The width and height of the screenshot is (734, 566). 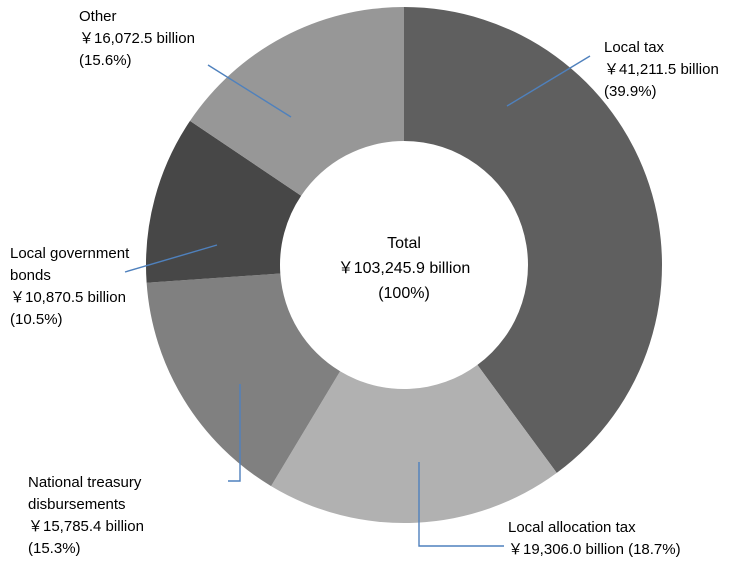 I want to click on label-local-allocation-tax-line-1: Local allocation tax, so click(x=572, y=527).